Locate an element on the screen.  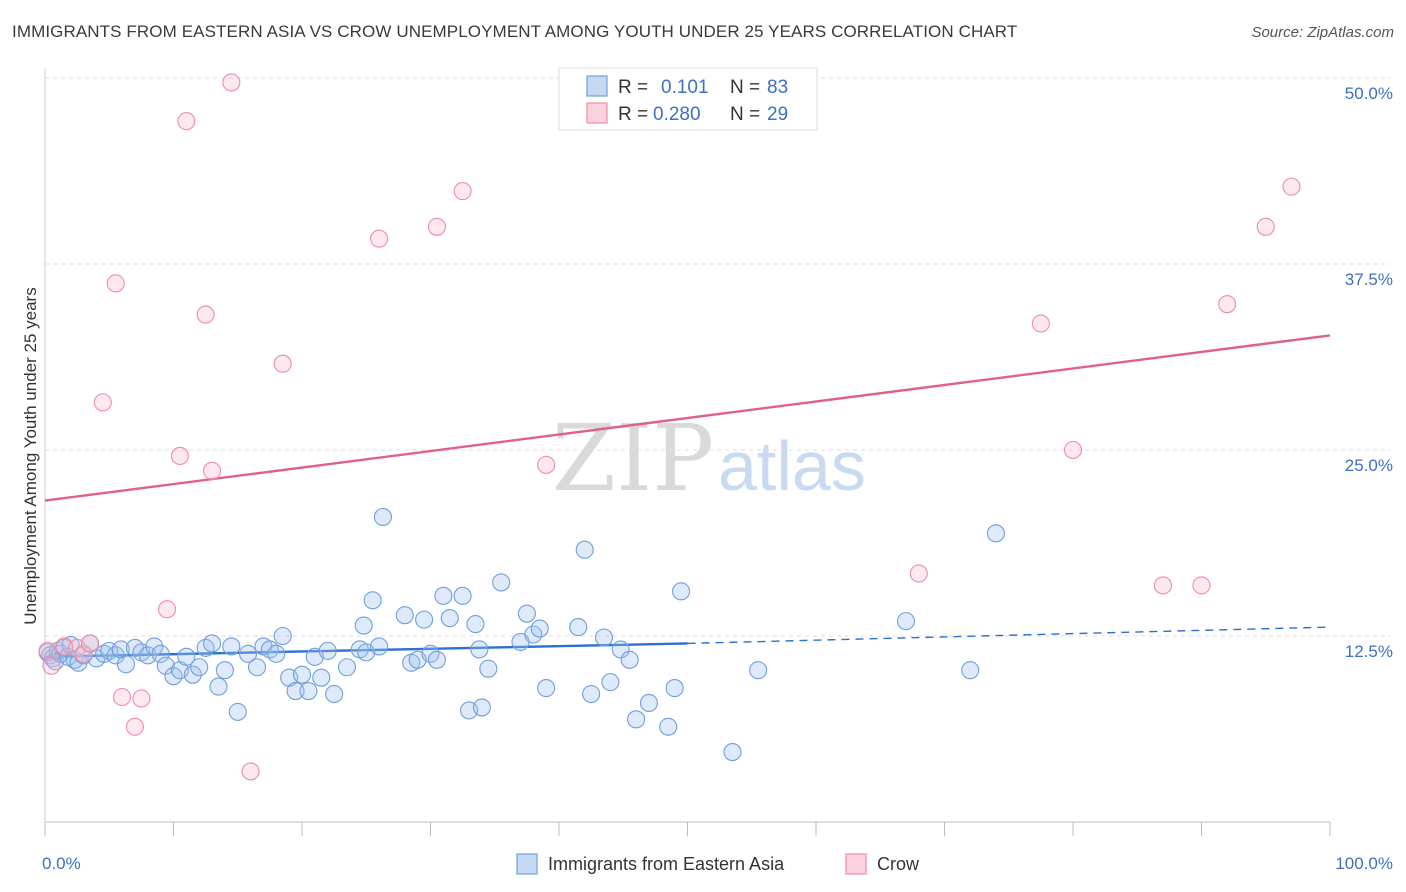
y-tick-label-2: 37.5% is located at coordinates (1369, 279).